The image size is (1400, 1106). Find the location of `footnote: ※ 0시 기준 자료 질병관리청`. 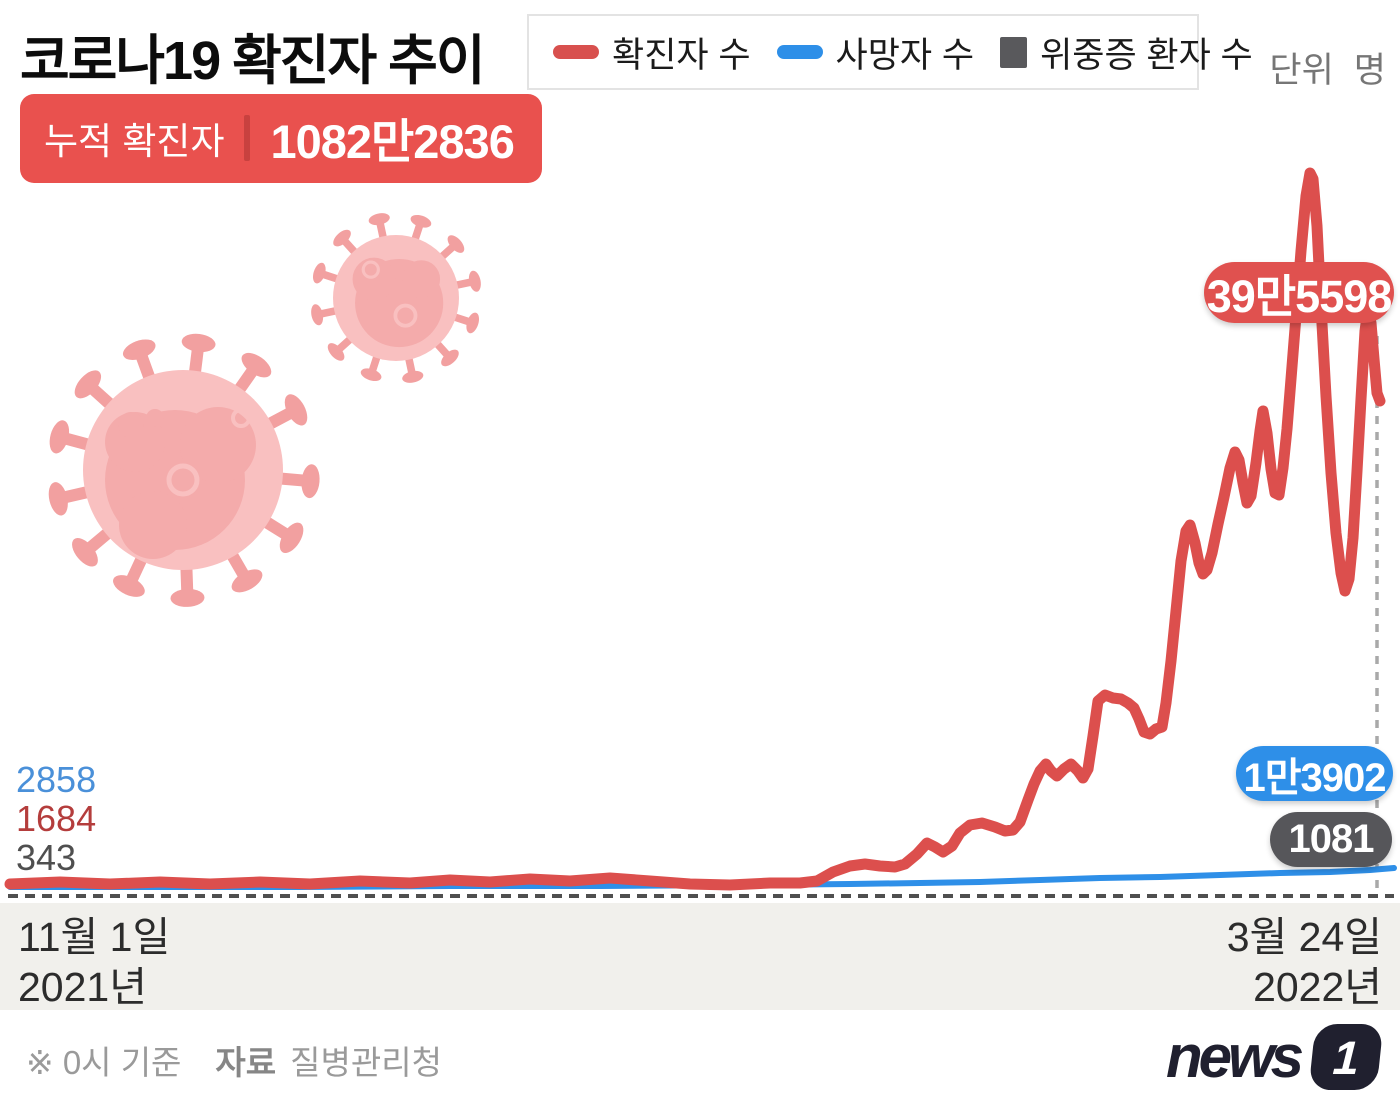

footnote: ※ 0시 기준 자료 질병관리청 is located at coordinates (234, 1060).